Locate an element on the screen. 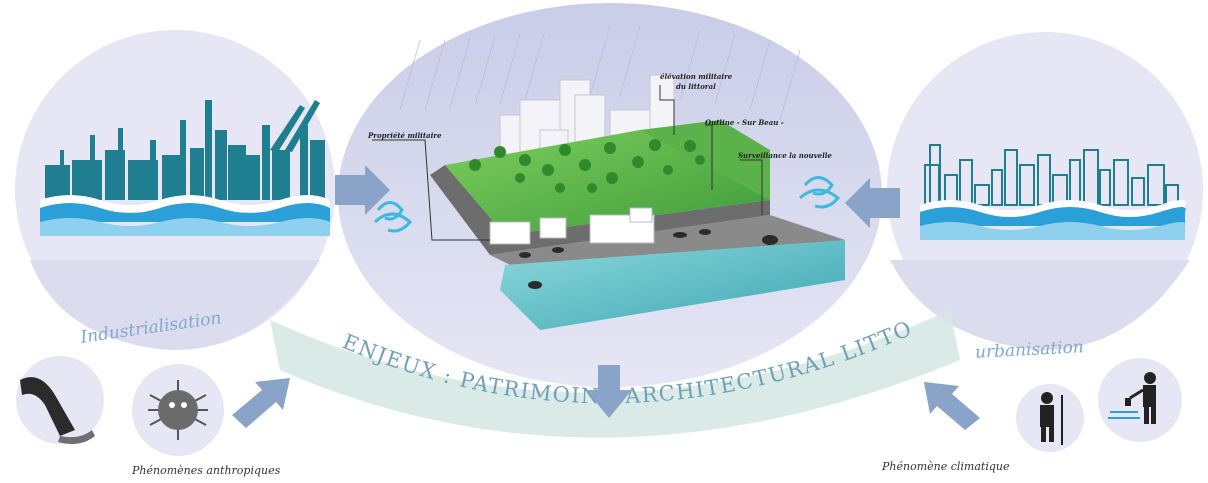 The height and width of the screenshot is (483, 1208). pollution-flow is located at coordinates (76, 437).